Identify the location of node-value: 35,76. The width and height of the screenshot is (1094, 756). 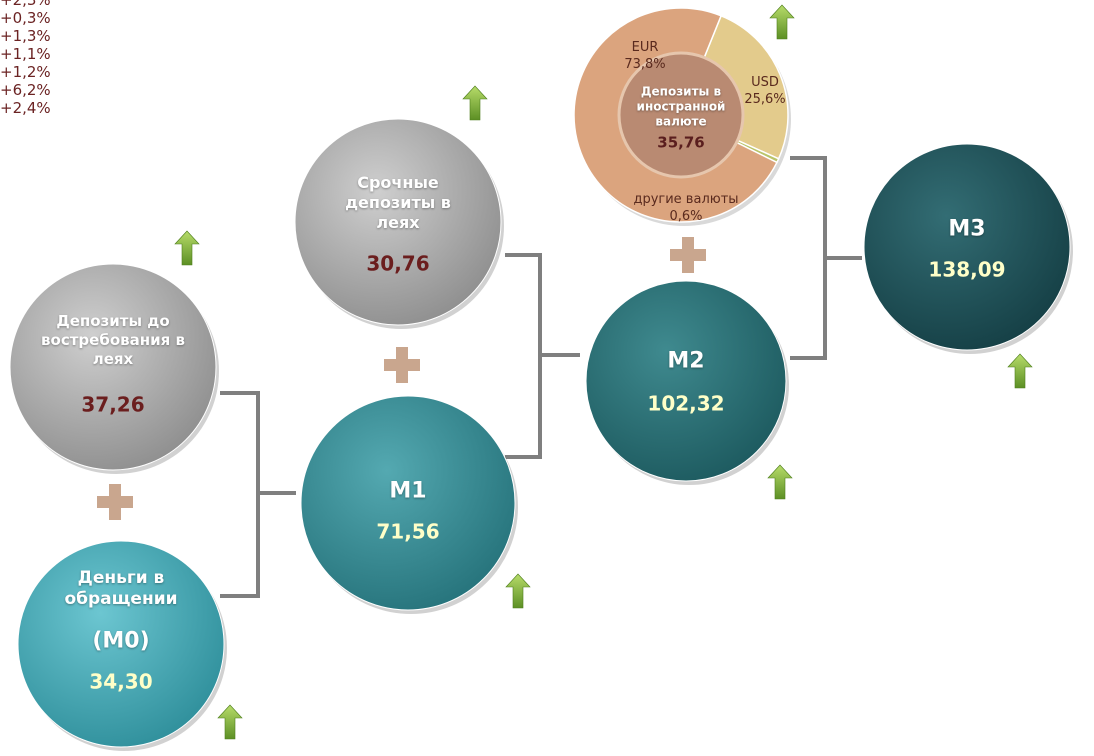
(681, 142).